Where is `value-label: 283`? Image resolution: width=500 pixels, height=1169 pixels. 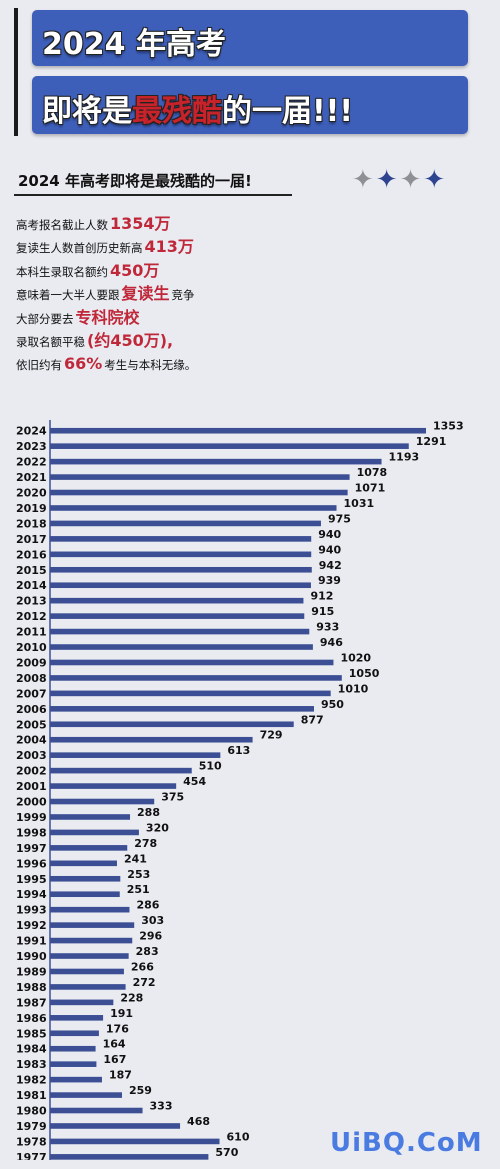 value-label: 283 is located at coordinates (147, 951).